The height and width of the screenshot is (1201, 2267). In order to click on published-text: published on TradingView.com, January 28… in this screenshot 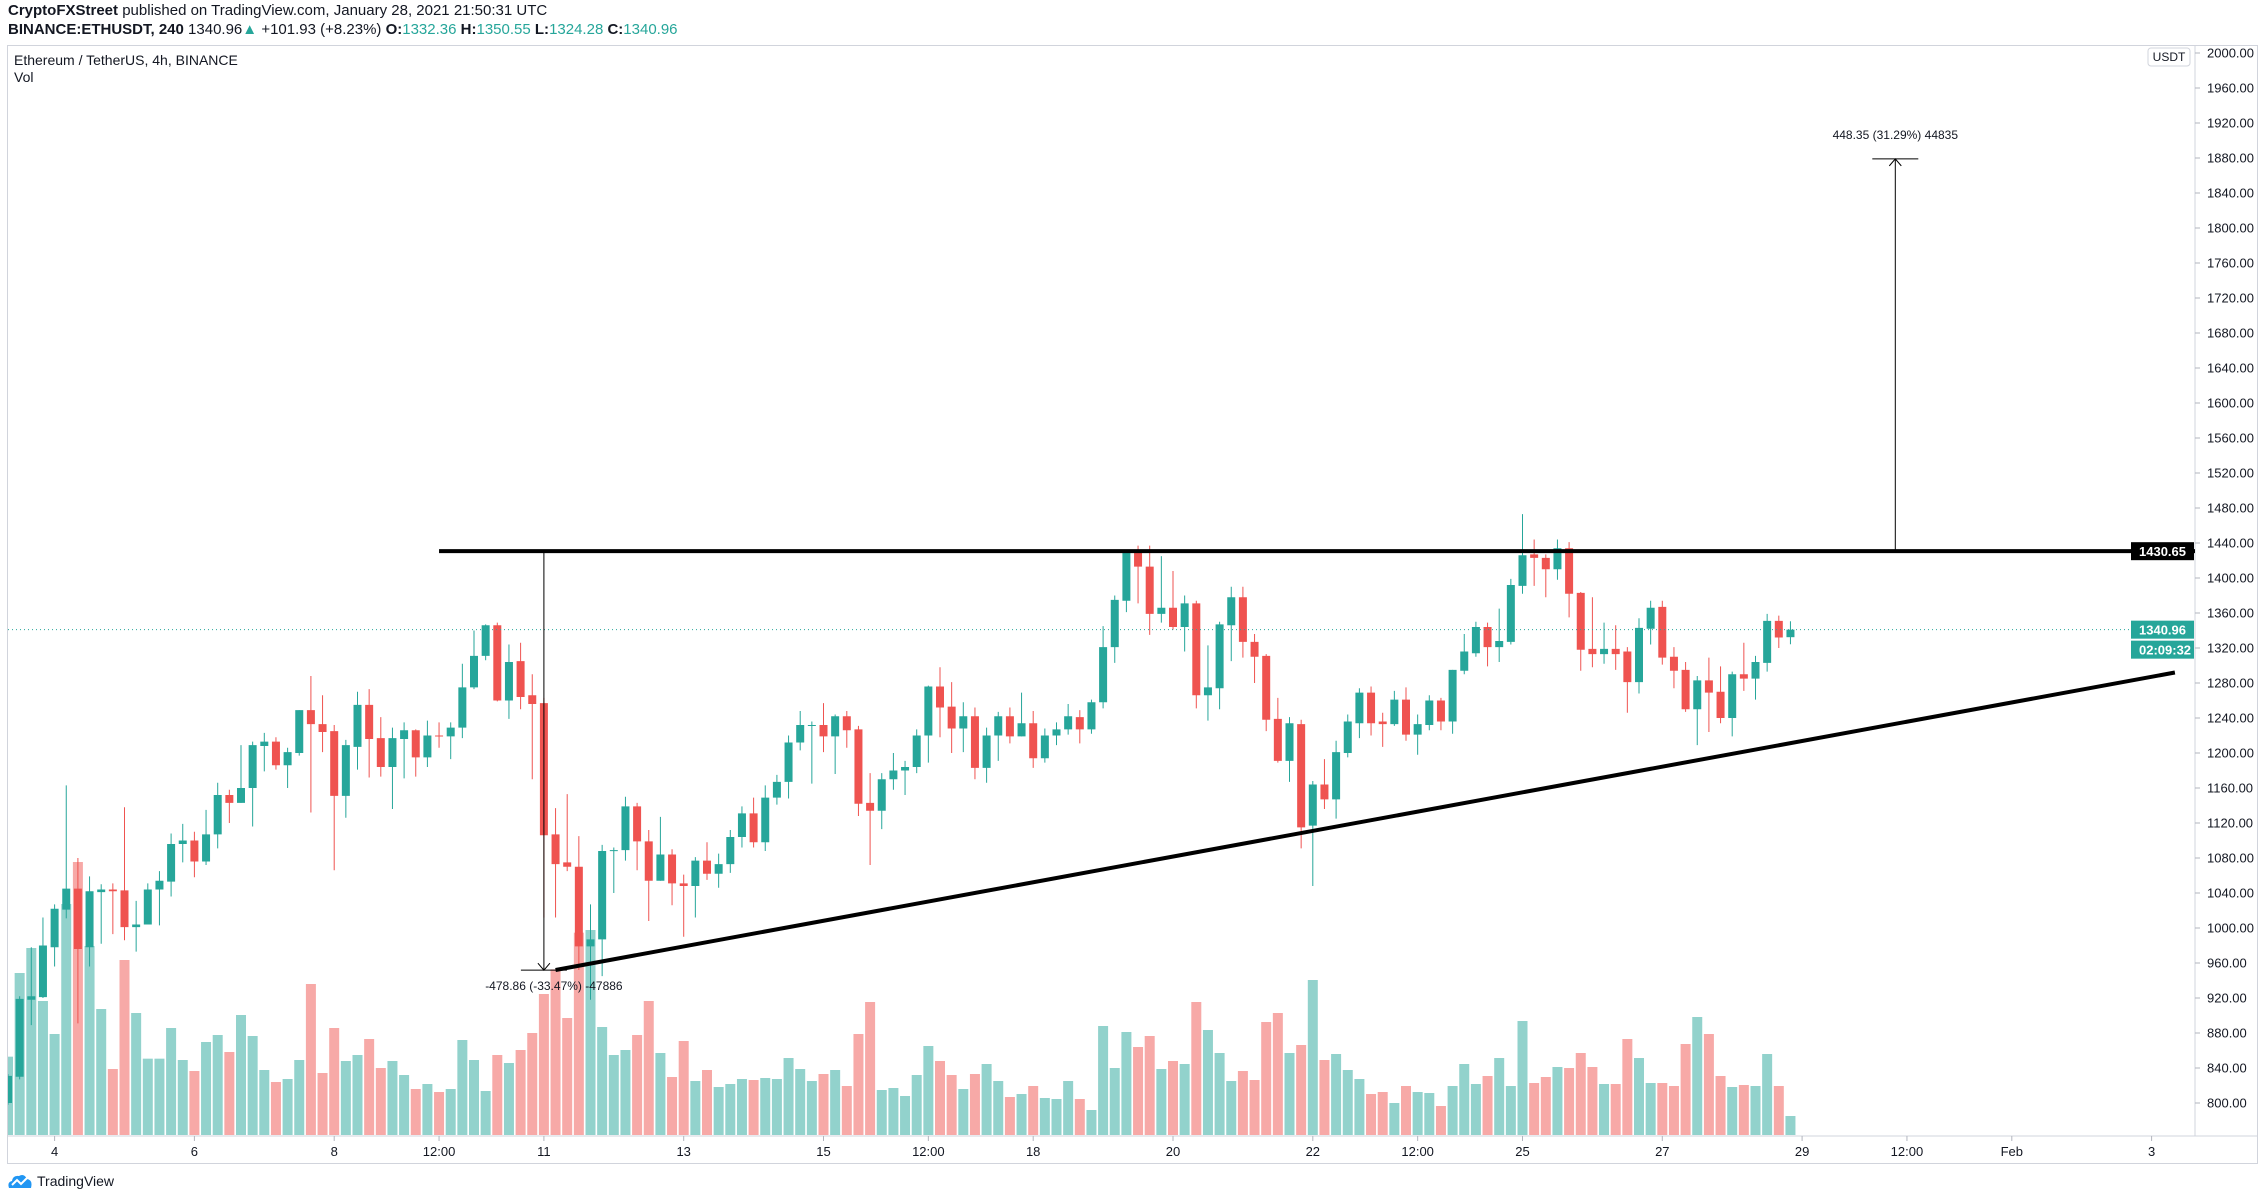, I will do `click(335, 10)`.